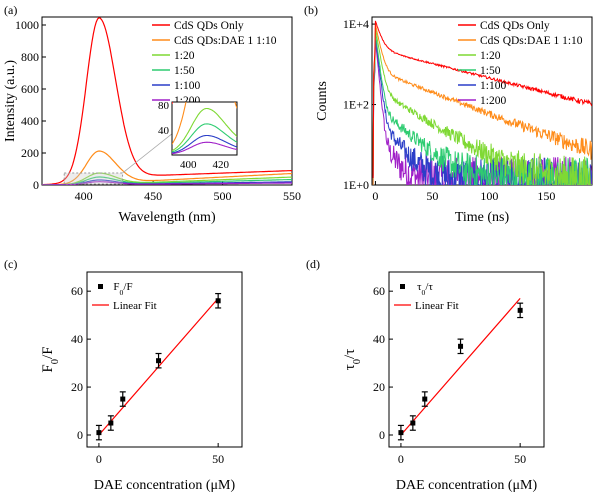  I want to click on panel-a-xtick-label: 400, so click(84, 196).